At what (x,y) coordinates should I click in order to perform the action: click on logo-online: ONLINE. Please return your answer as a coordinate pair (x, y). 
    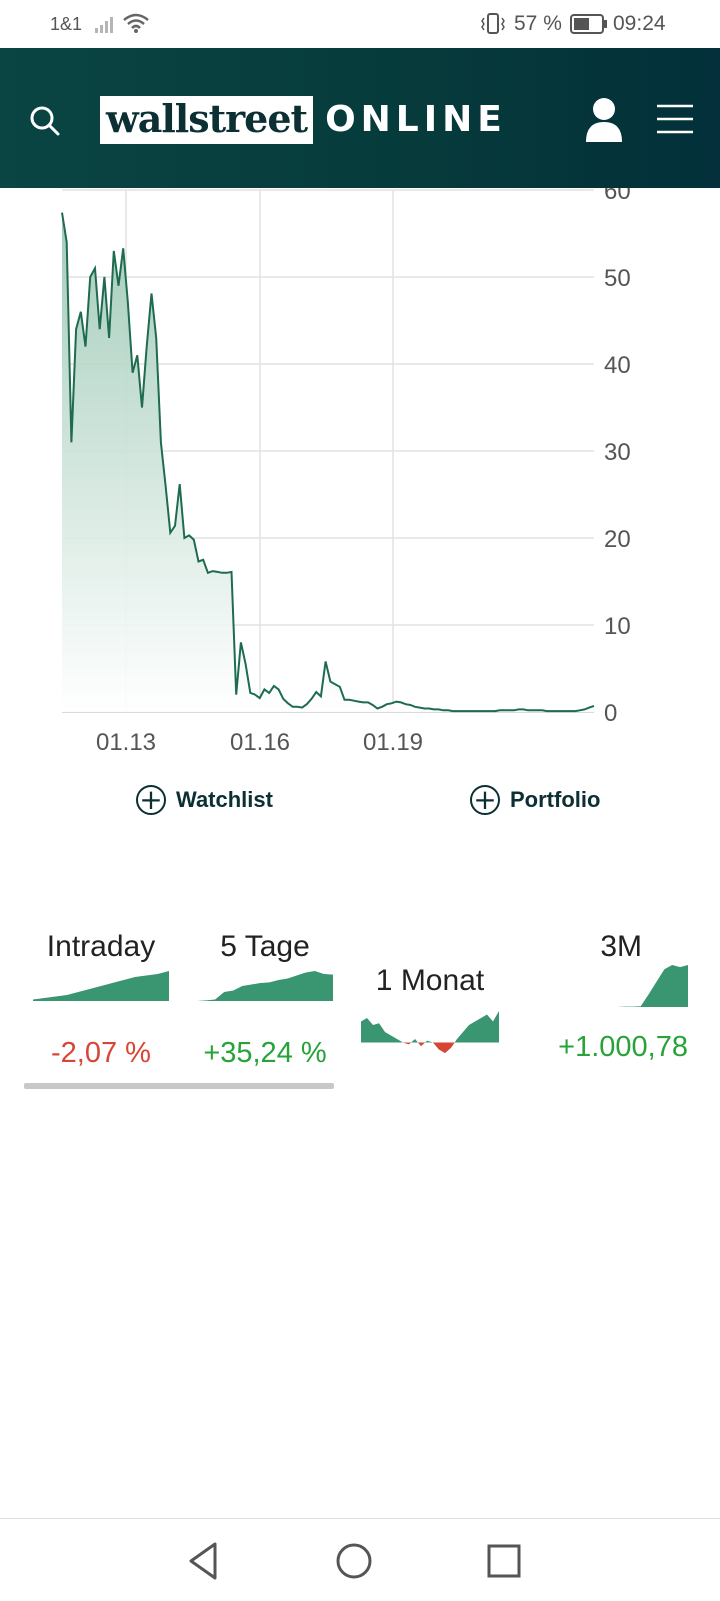
    Looking at the image, I should click on (416, 119).